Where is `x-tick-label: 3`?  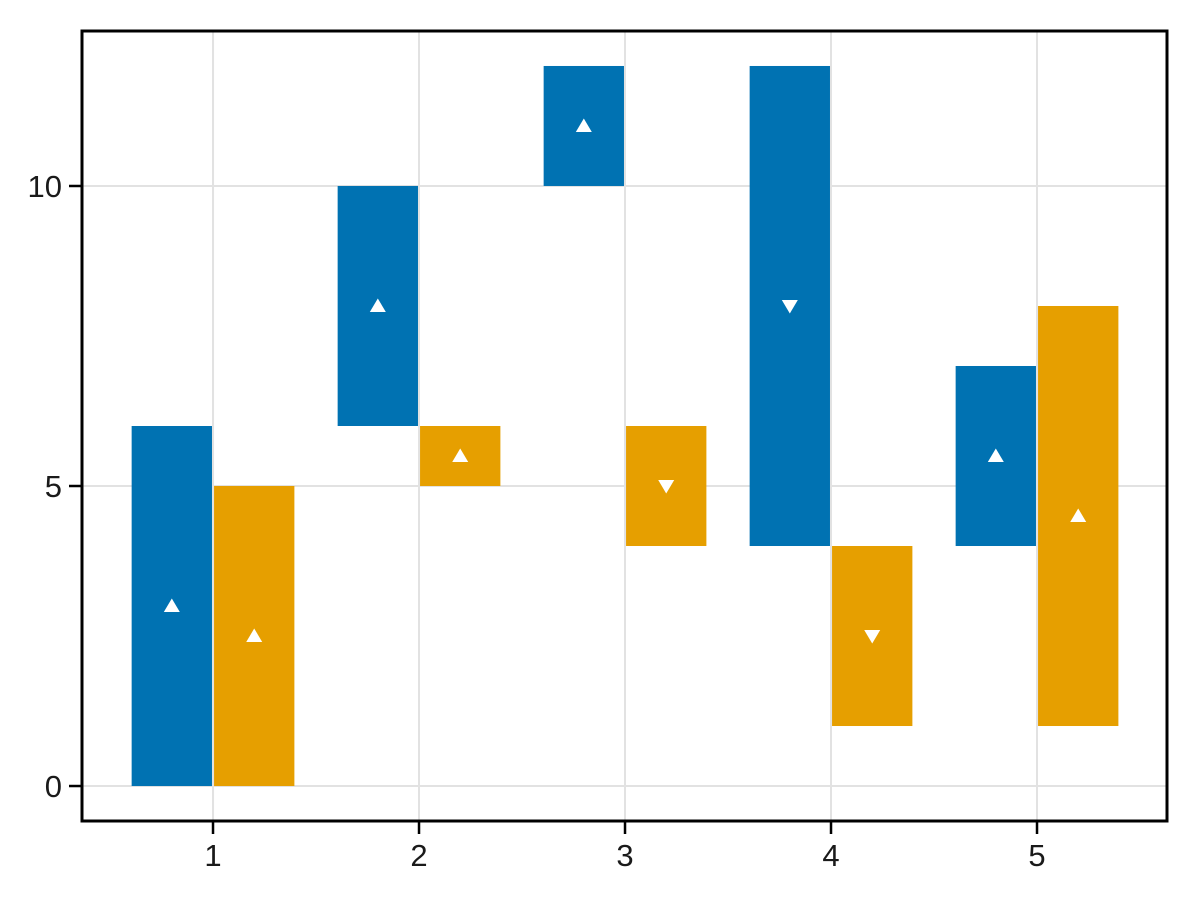
x-tick-label: 3 is located at coordinates (624, 855).